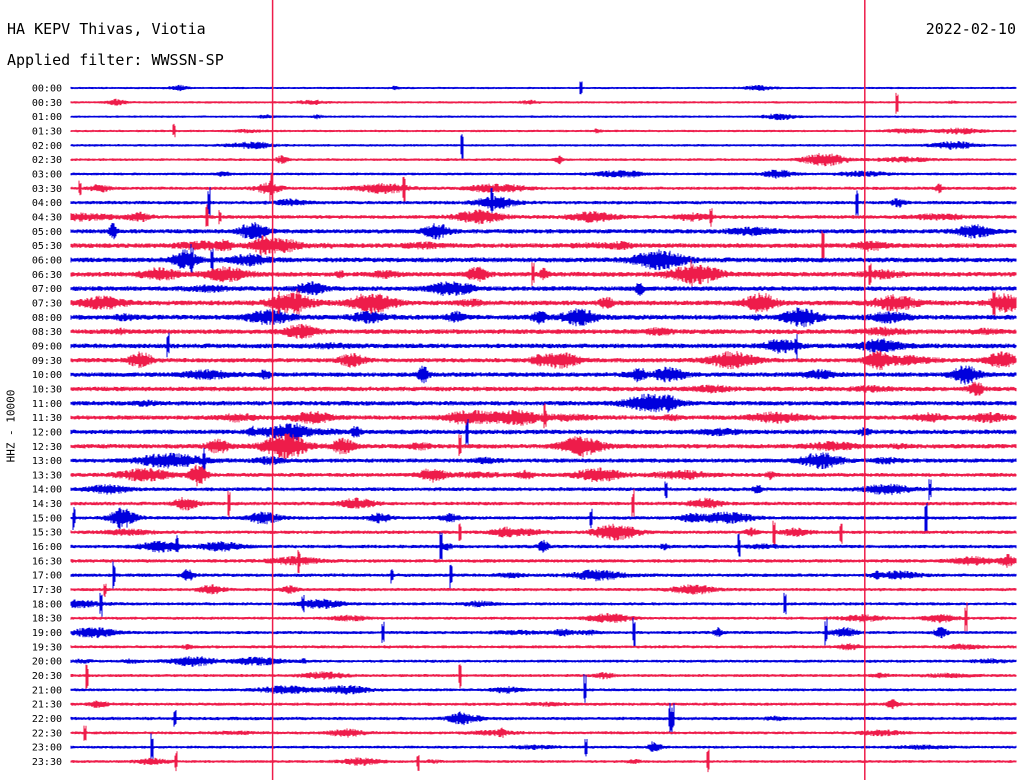 The image size is (1024, 780). What do you see at coordinates (47, 633) in the screenshot?
I see `row-label: 19:00` at bounding box center [47, 633].